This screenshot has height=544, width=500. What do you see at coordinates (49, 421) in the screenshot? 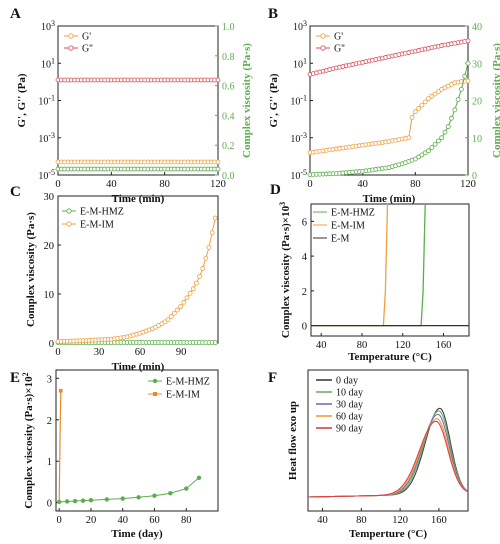
I see `y-tick-label: 2` at bounding box center [49, 421].